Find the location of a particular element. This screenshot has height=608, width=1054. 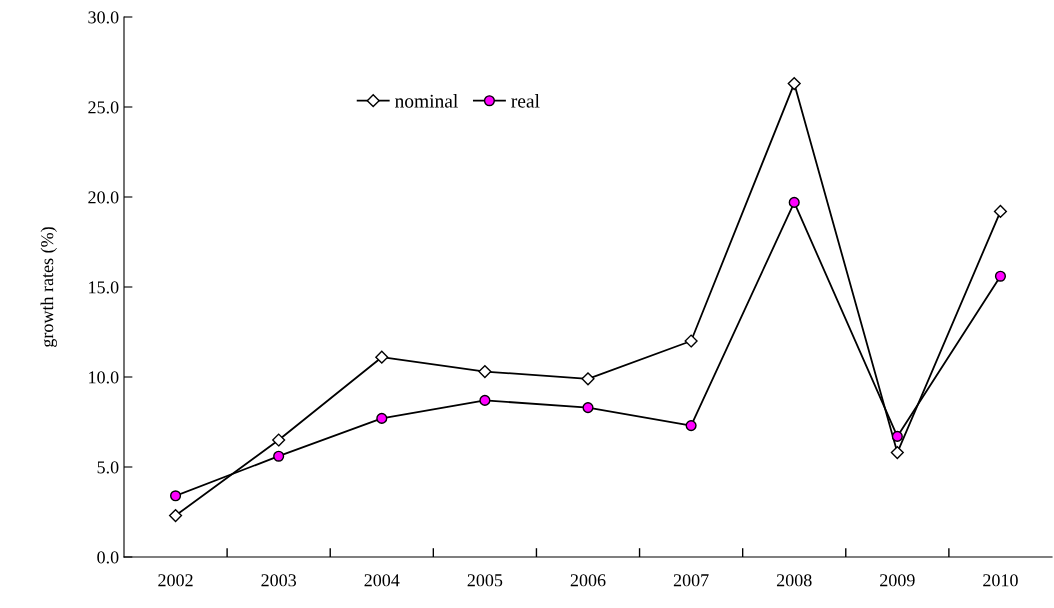

x-tick-label: 2004 is located at coordinates (382, 580).